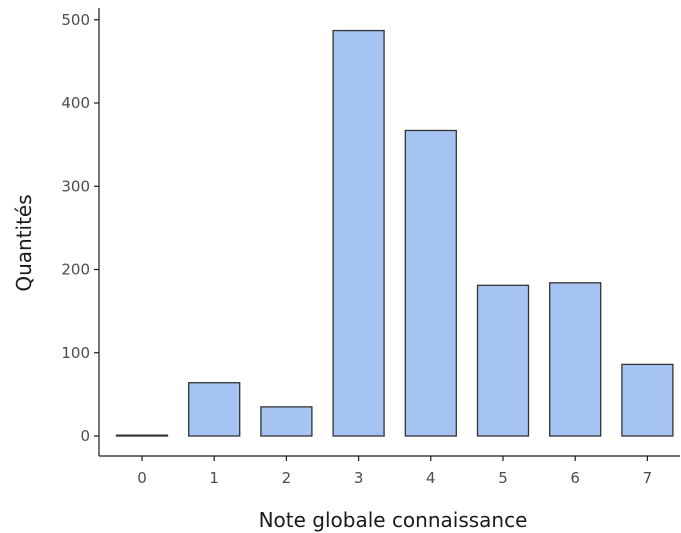 The height and width of the screenshot is (533, 681). I want to click on y-tick-label: 500, so click(75, 20).